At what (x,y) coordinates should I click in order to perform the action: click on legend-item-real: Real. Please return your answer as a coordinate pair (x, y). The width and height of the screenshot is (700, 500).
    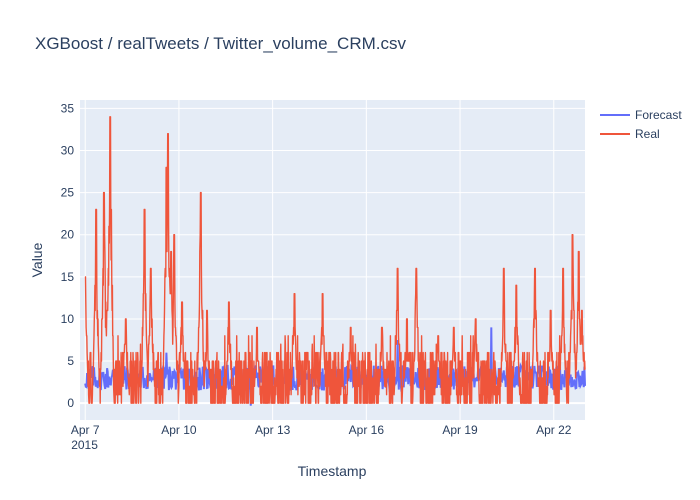
    Looking at the image, I should click on (630, 134).